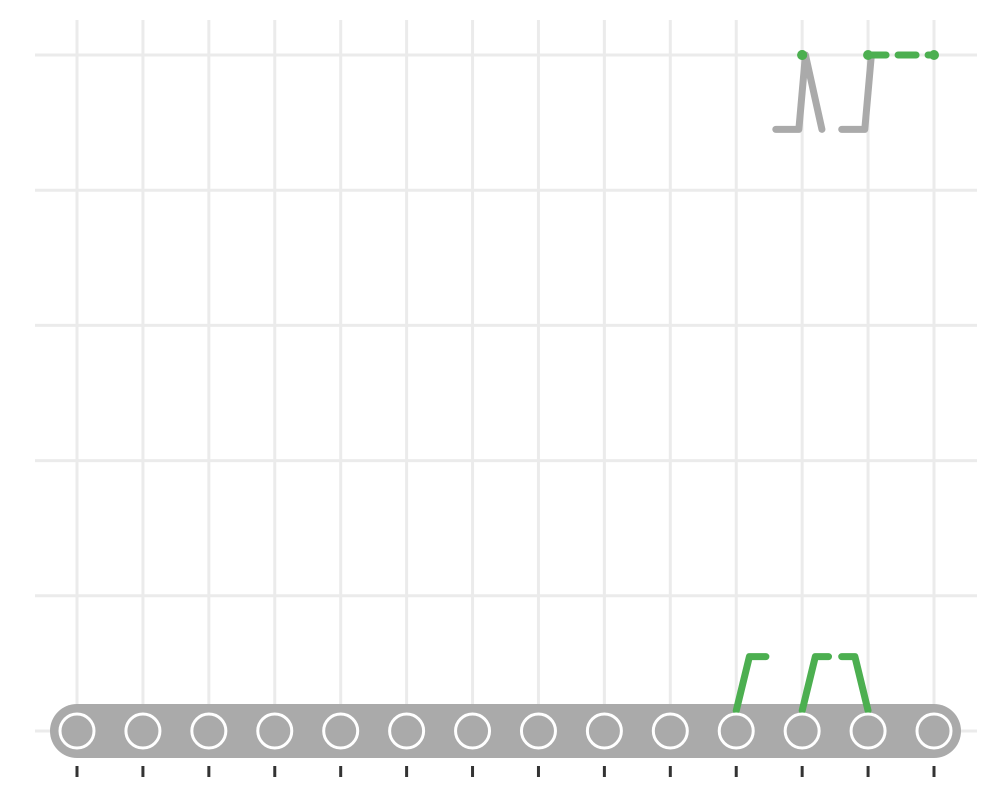 The image size is (1000, 800). Describe the element at coordinates (505, 771) in the screenshot. I see `x-axis-ticks` at that location.